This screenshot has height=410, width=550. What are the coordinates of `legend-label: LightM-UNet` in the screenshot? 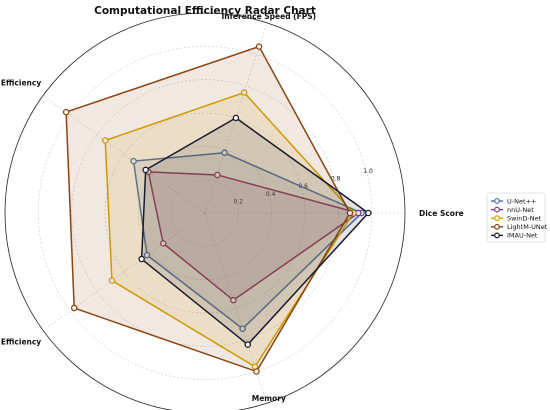 It's located at (527, 227).